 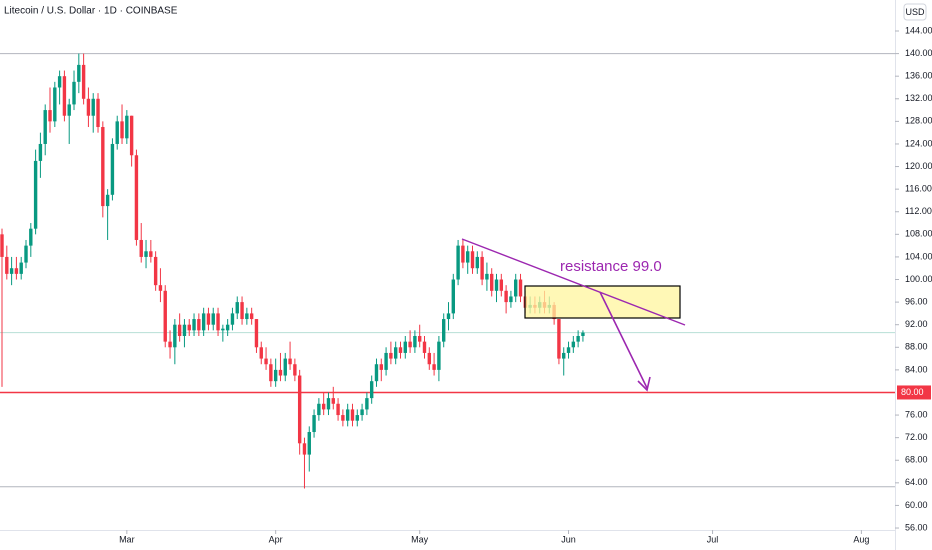 I want to click on y-tick-label: 140.00, so click(x=918, y=53).